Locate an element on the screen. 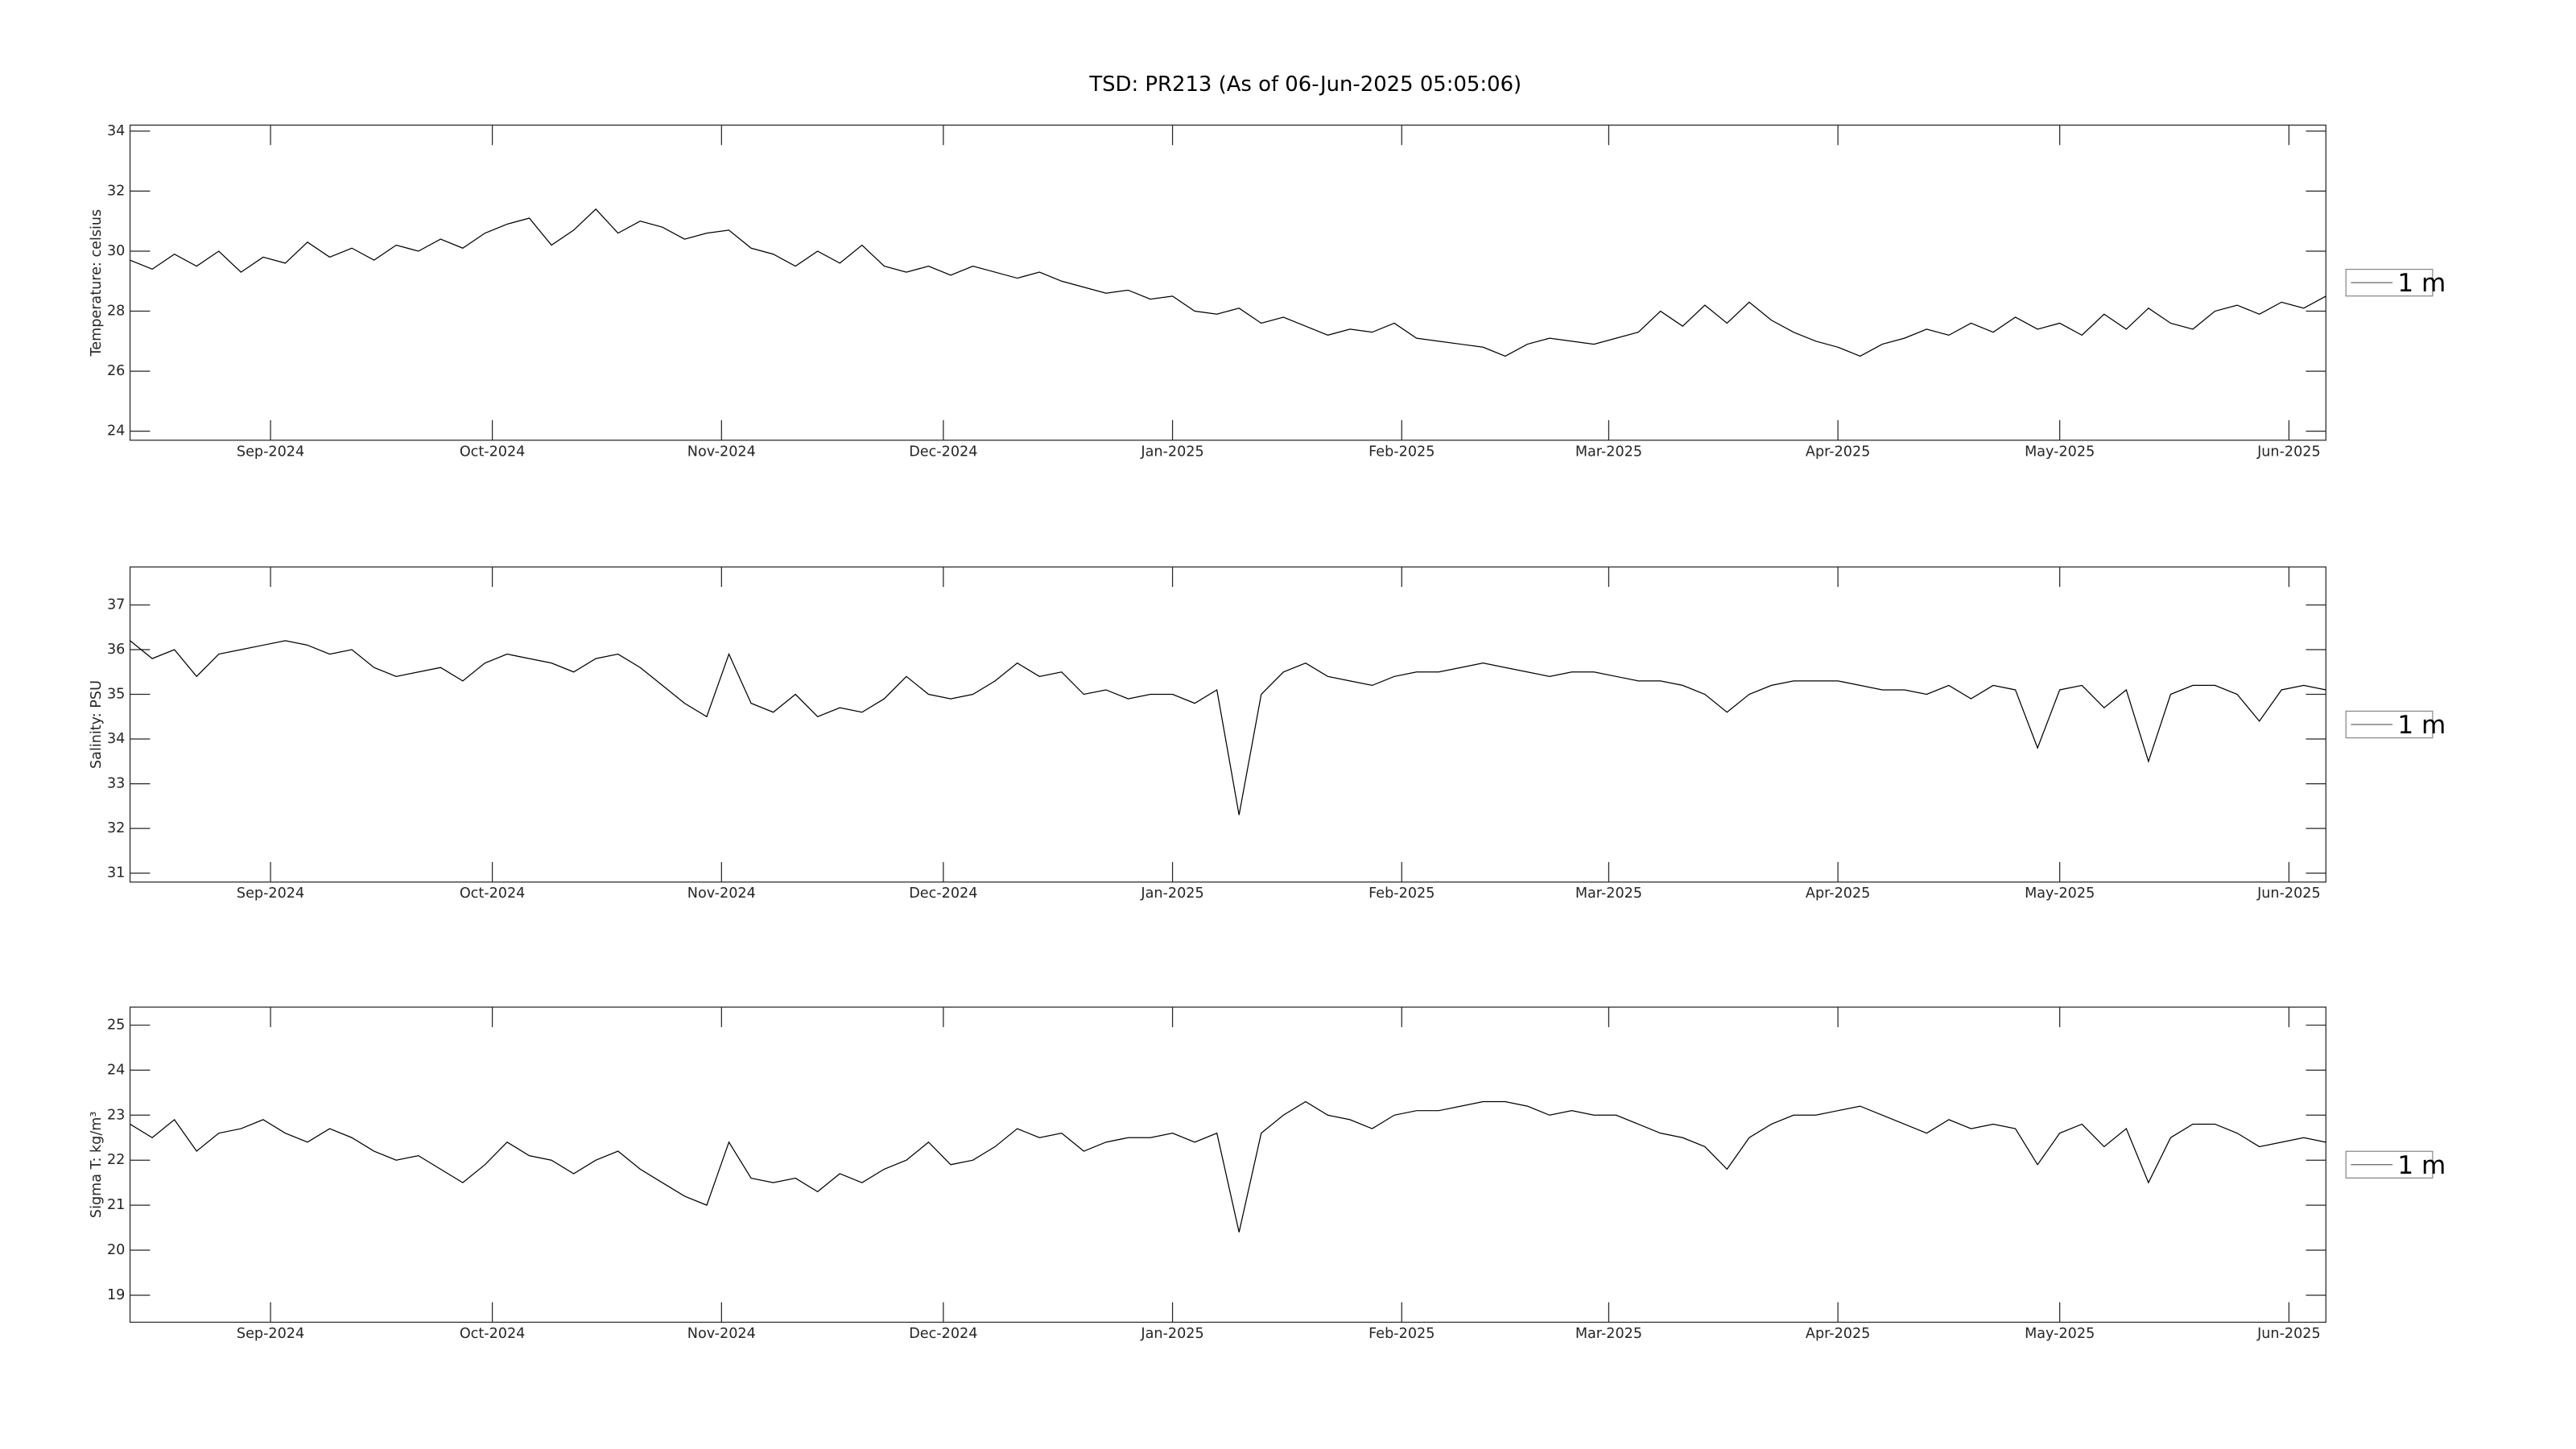  y-tick-label: 35 is located at coordinates (116, 695).